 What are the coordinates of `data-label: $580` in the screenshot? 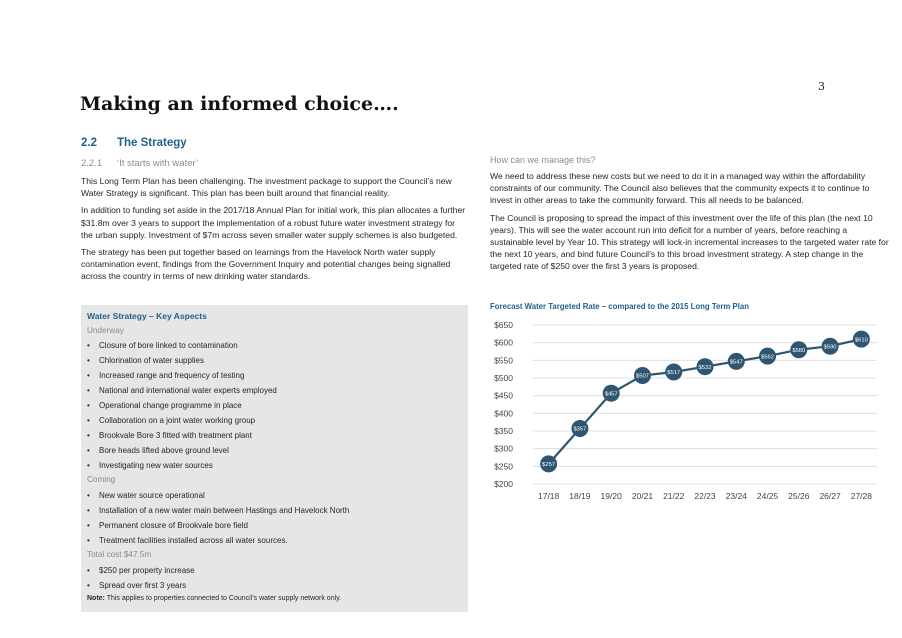 It's located at (798, 351).